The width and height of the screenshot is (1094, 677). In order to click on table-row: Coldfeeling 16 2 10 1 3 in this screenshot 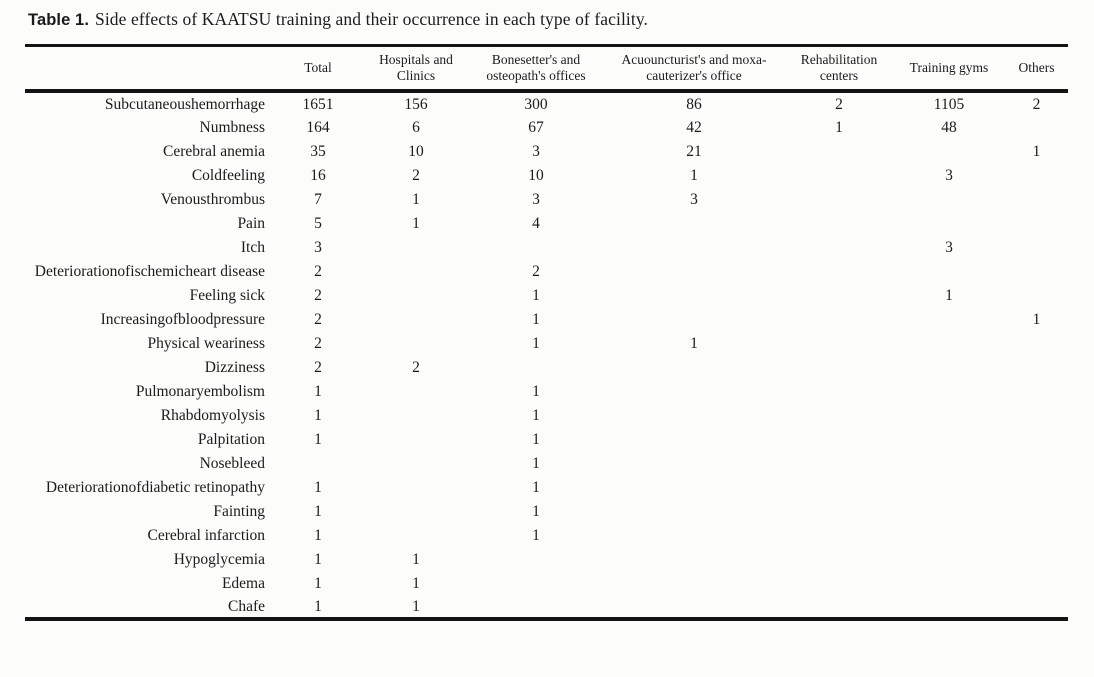, I will do `click(546, 175)`.